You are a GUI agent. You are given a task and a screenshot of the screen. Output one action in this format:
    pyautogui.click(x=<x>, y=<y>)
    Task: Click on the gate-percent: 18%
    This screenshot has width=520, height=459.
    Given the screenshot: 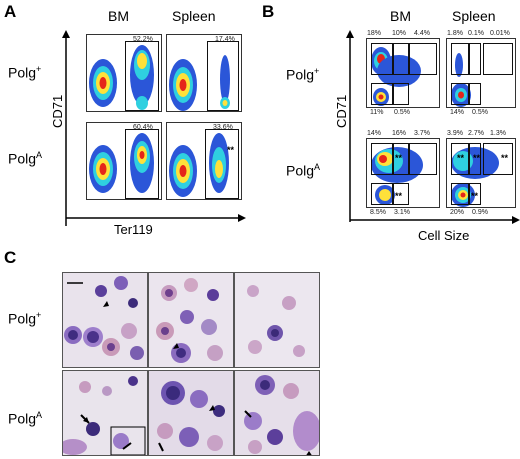 What is the action you would take?
    pyautogui.click(x=374, y=33)
    